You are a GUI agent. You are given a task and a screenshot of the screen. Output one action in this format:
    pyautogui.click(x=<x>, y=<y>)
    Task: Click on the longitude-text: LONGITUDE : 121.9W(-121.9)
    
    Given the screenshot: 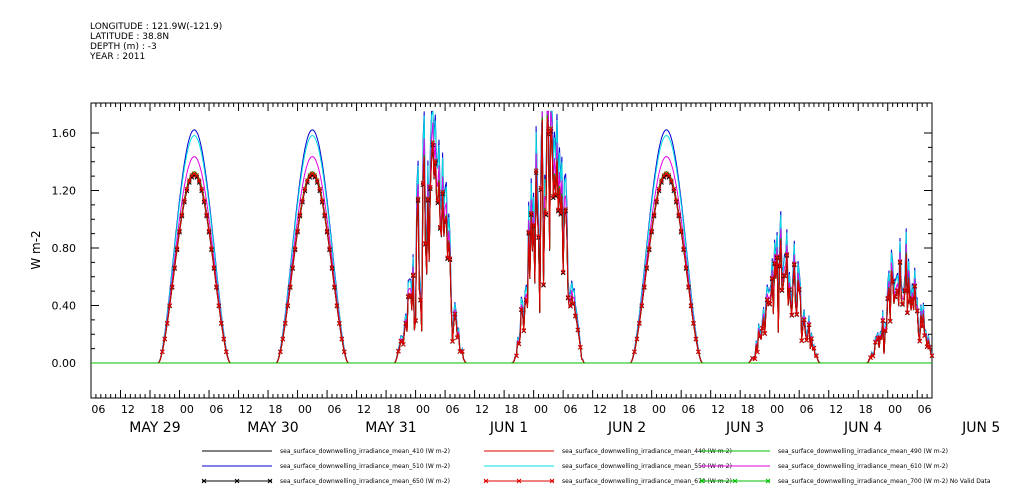 What is the action you would take?
    pyautogui.click(x=156, y=27)
    